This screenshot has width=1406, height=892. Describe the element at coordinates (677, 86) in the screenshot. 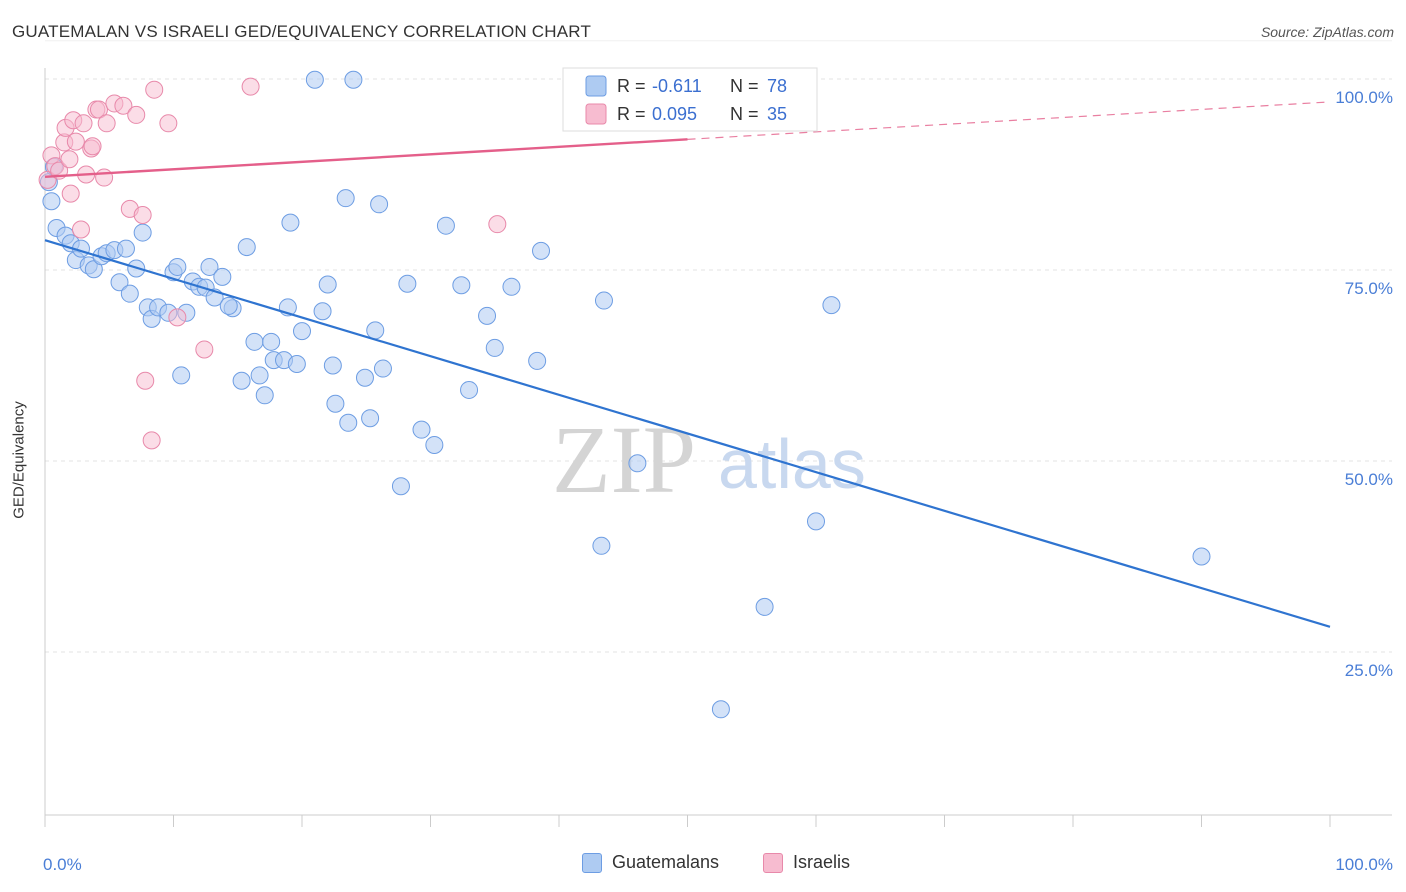

I see `legend-r-value-1: -0.611` at that location.